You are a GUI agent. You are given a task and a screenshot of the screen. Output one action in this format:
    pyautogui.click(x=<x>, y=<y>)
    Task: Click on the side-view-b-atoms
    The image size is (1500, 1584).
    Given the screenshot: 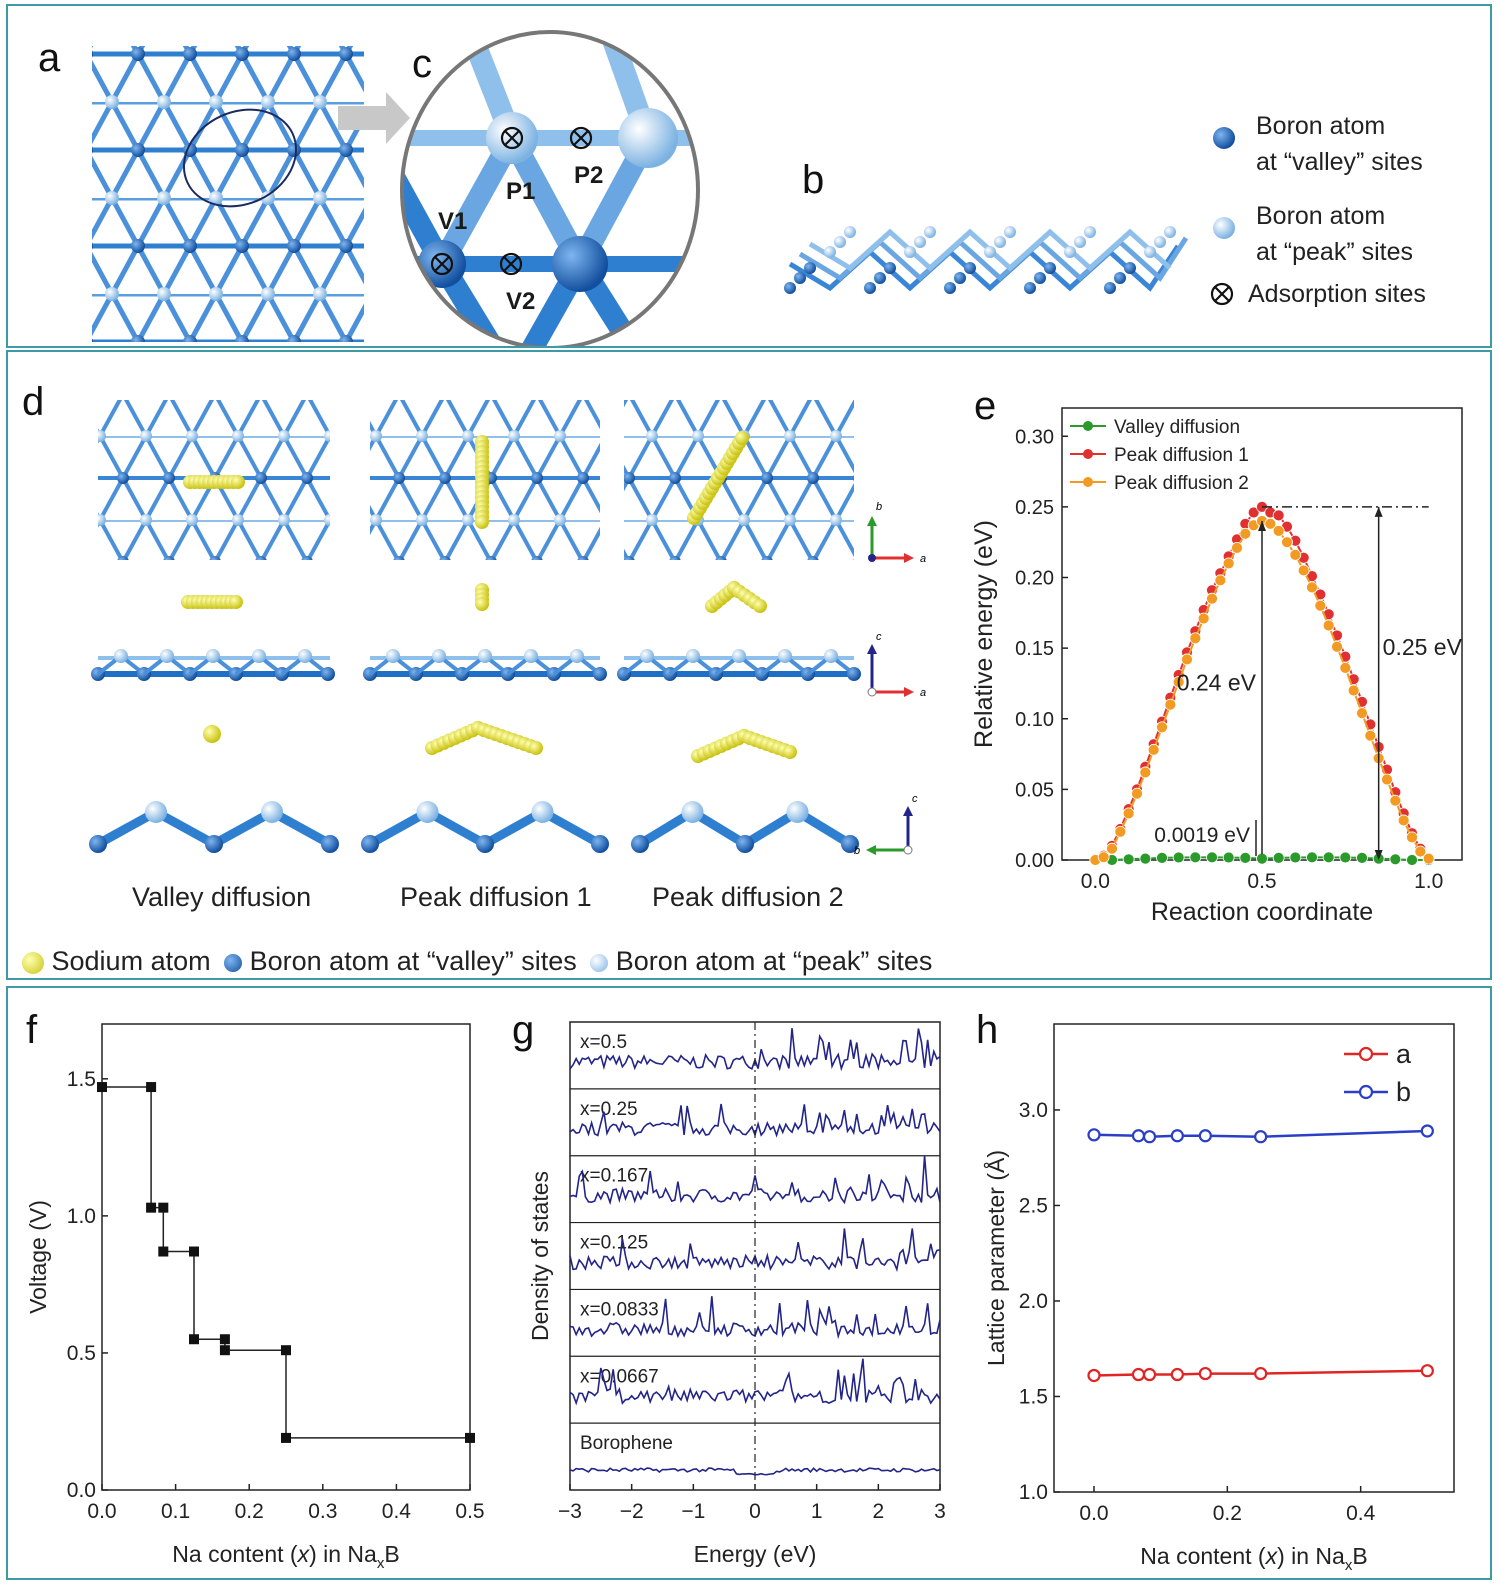 What is the action you would take?
    pyautogui.click(x=980, y=260)
    